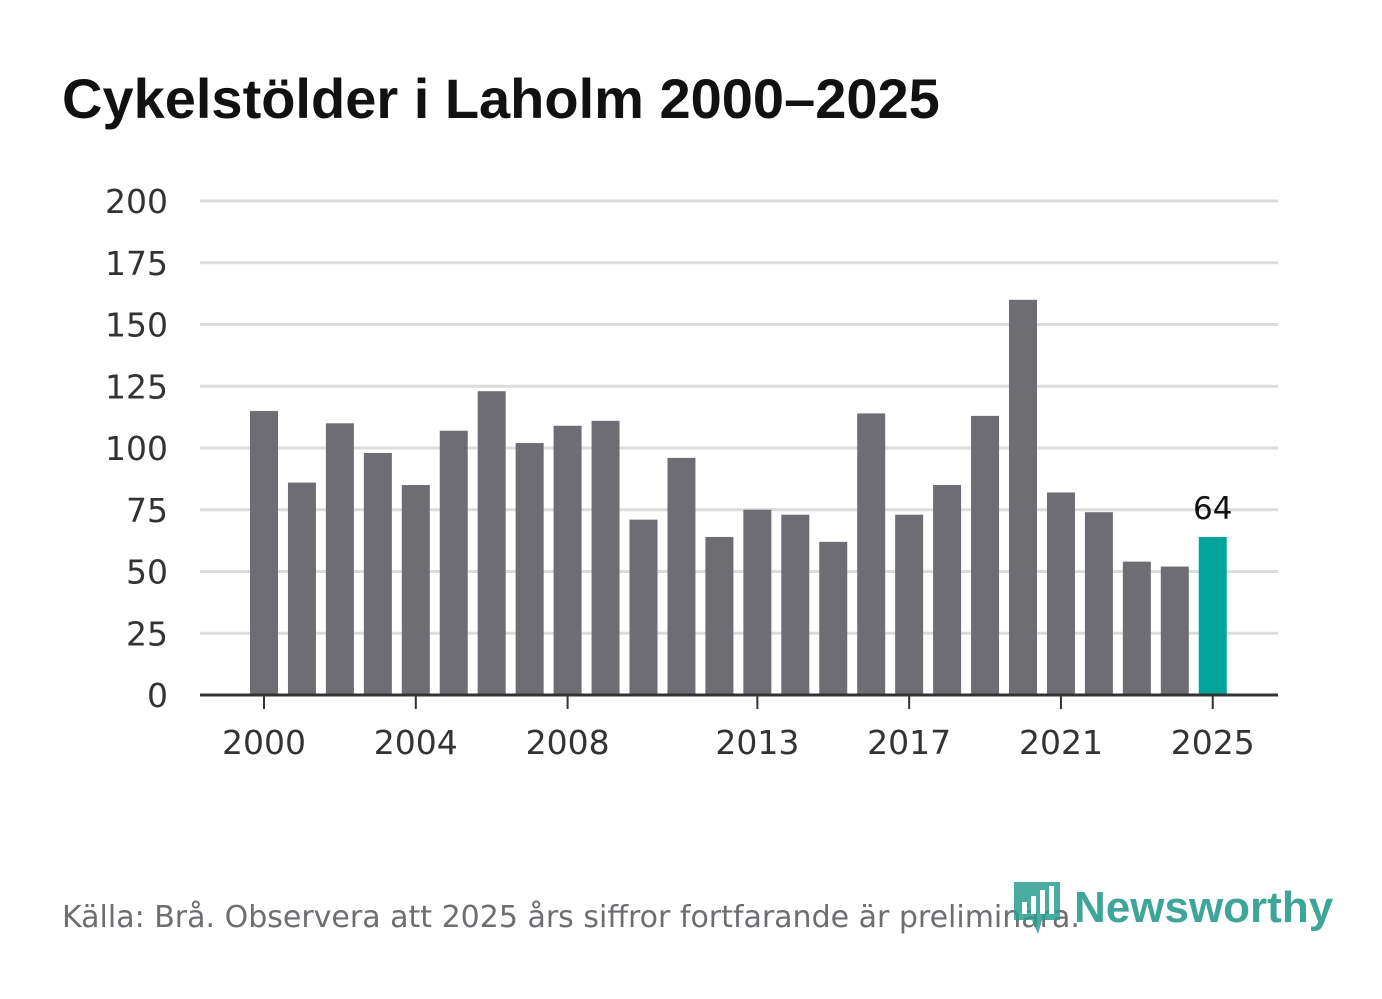 This screenshot has width=1382, height=999. I want to click on bar-2024, so click(1174, 630).